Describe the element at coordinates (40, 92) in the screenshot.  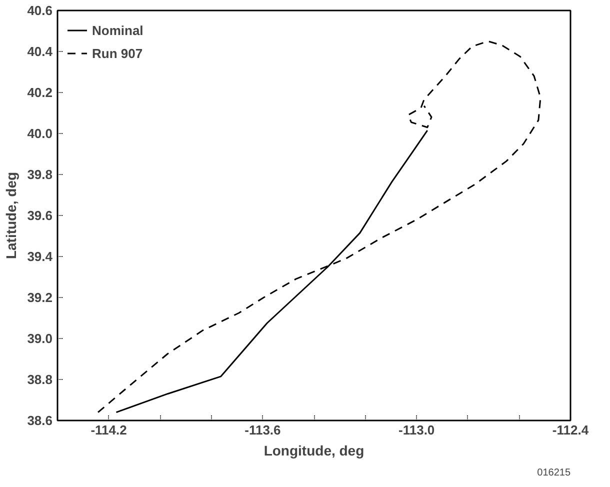
I see `y-tick-label: 40.2` at that location.